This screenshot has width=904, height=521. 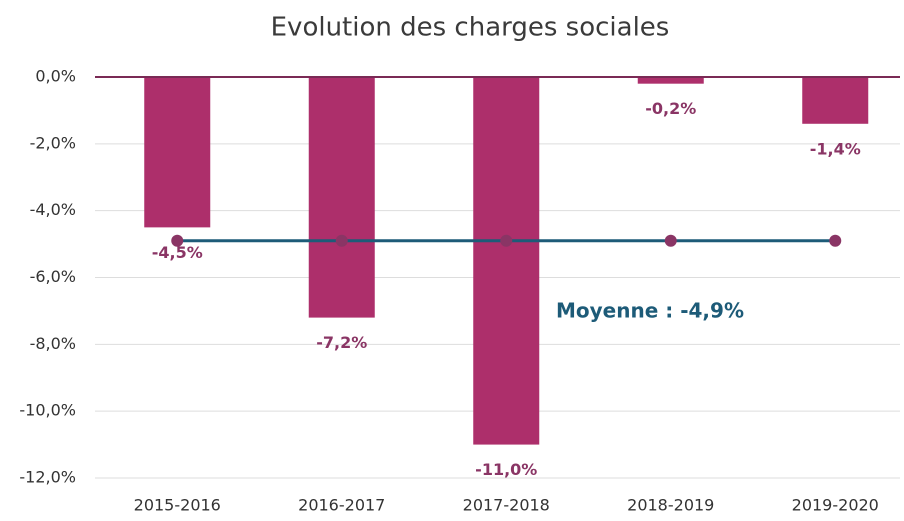 I want to click on y-tick-label: -6,0%, so click(x=53, y=276).